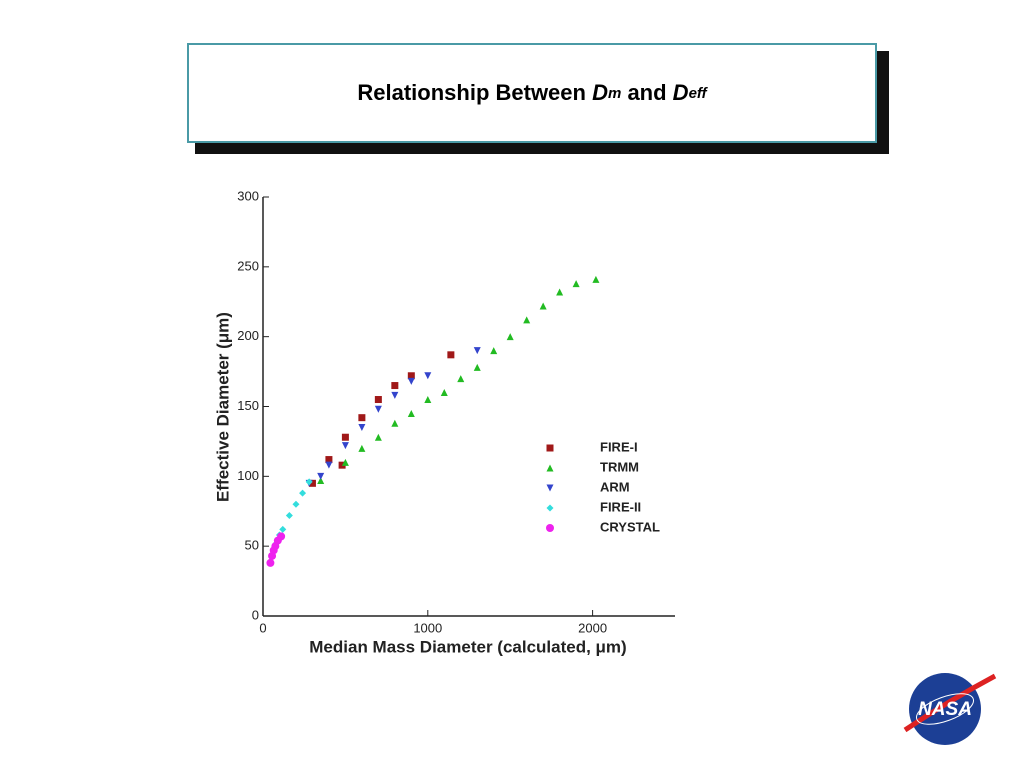 Image resolution: width=1024 pixels, height=768 pixels. Describe the element at coordinates (619, 446) in the screenshot. I see `legend-label: FIRE-I` at that location.